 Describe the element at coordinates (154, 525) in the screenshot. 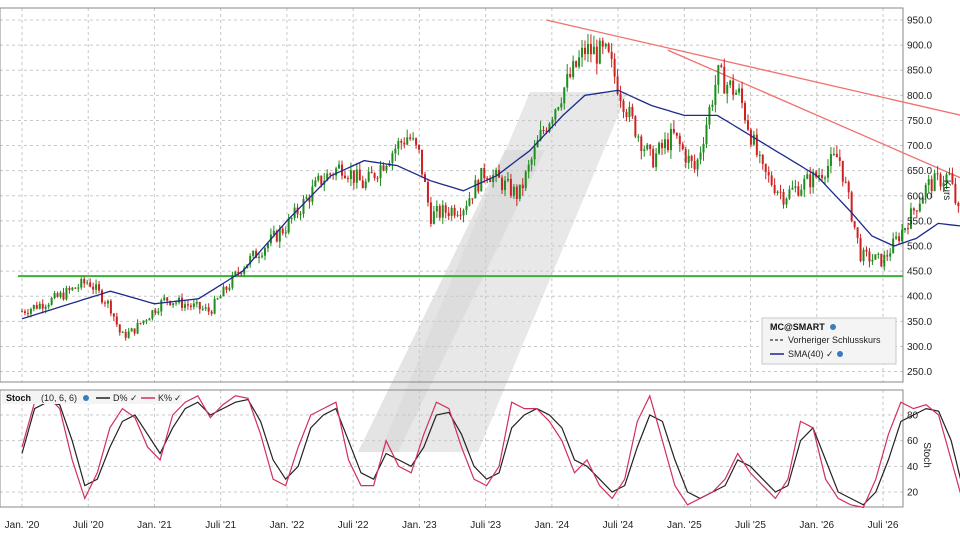

I see `x-tick-label: Jan. '21` at that location.